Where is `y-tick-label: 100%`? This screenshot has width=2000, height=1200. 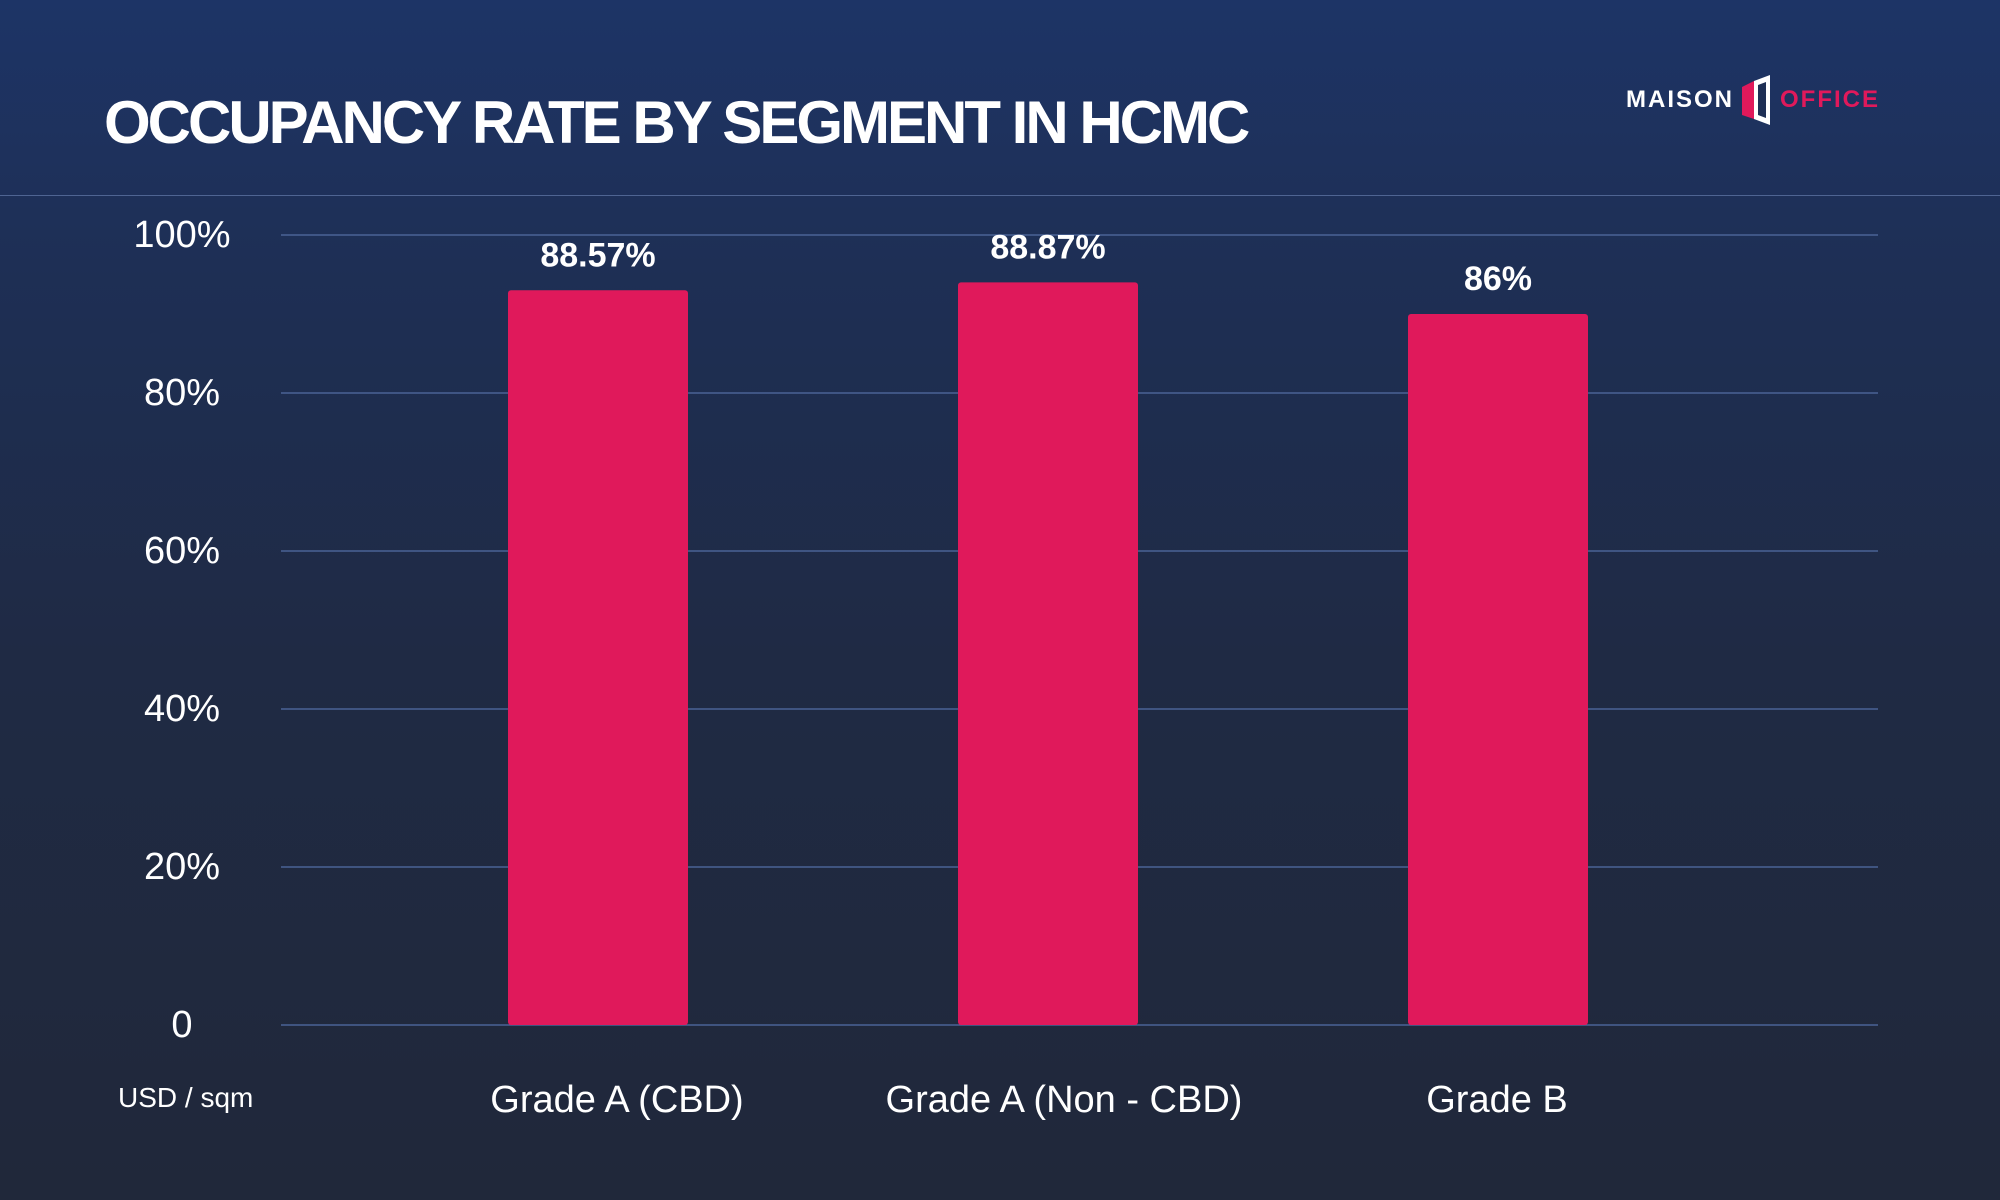
y-tick-label: 100% is located at coordinates (181, 235).